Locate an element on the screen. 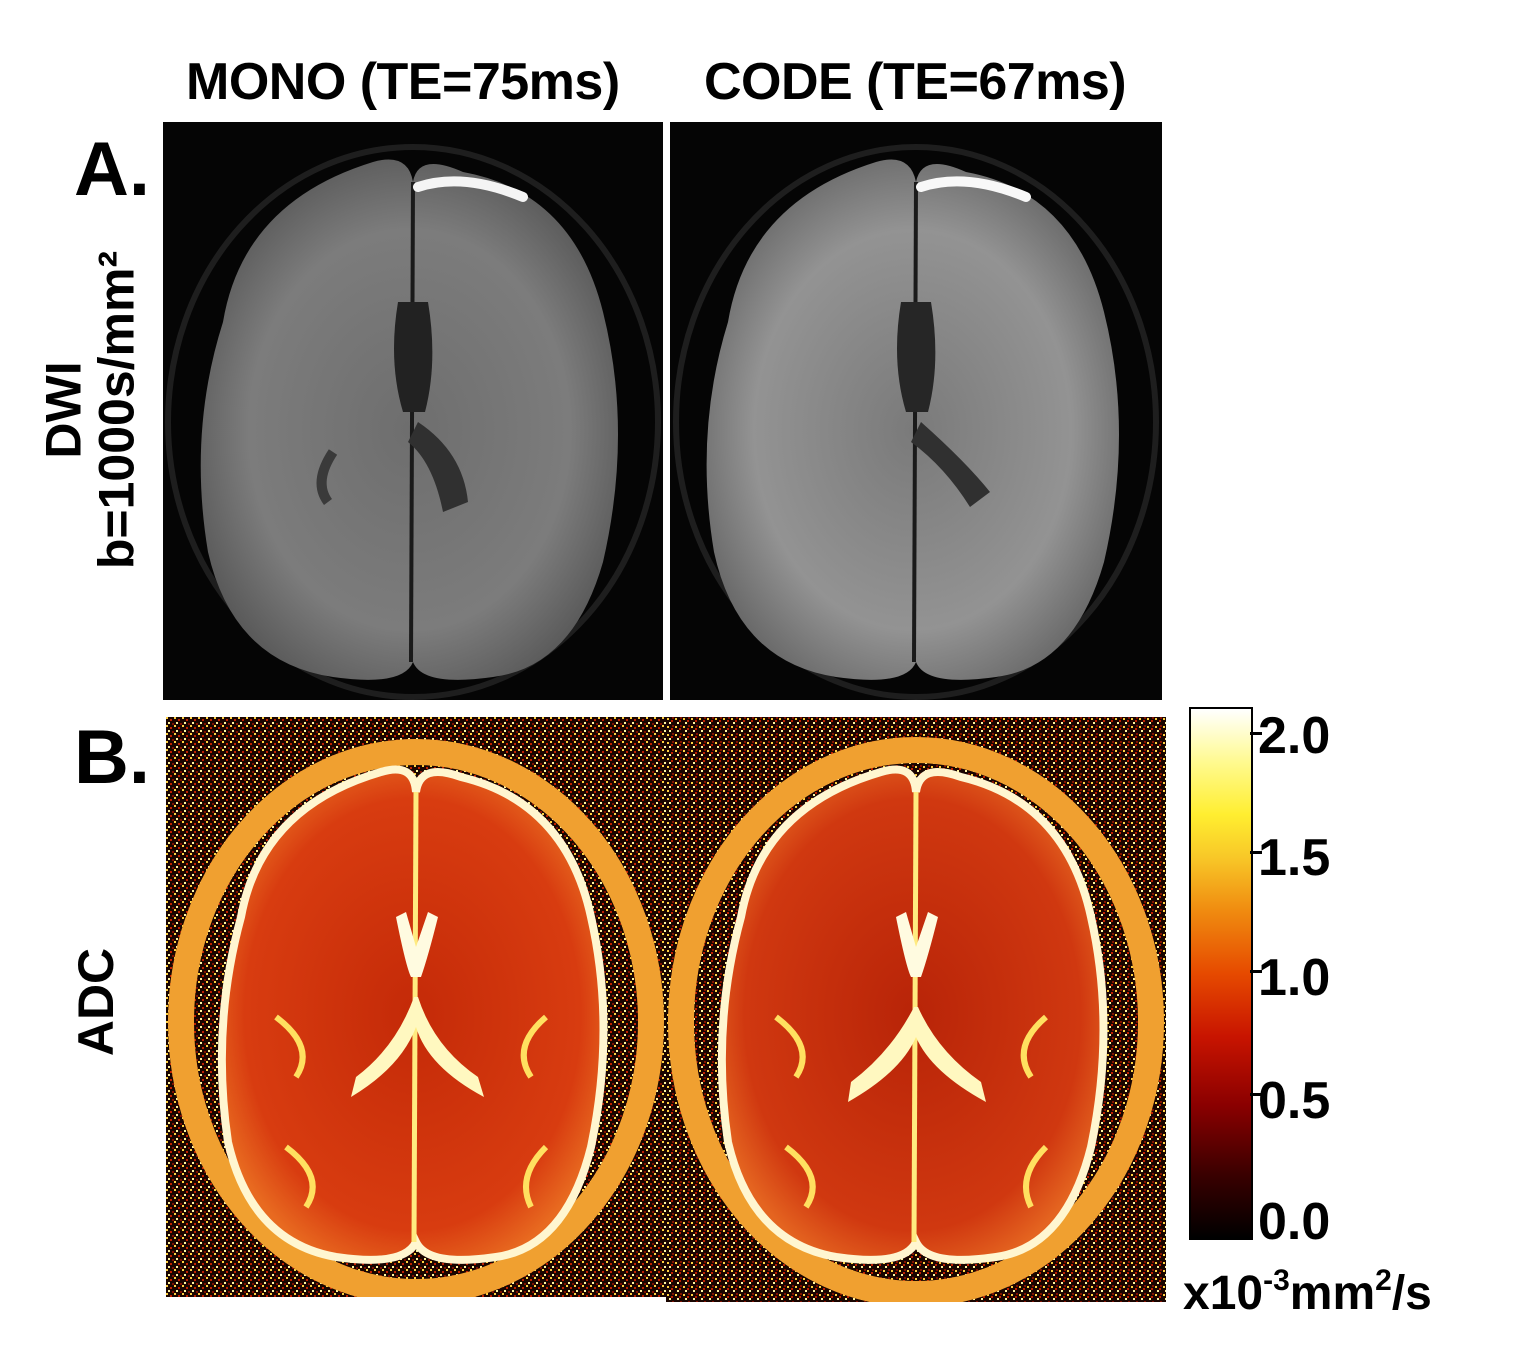 Image resolution: width=1527 pixels, height=1367 pixels. colorbar-label-1-5: 1.5 is located at coordinates (1294, 858).